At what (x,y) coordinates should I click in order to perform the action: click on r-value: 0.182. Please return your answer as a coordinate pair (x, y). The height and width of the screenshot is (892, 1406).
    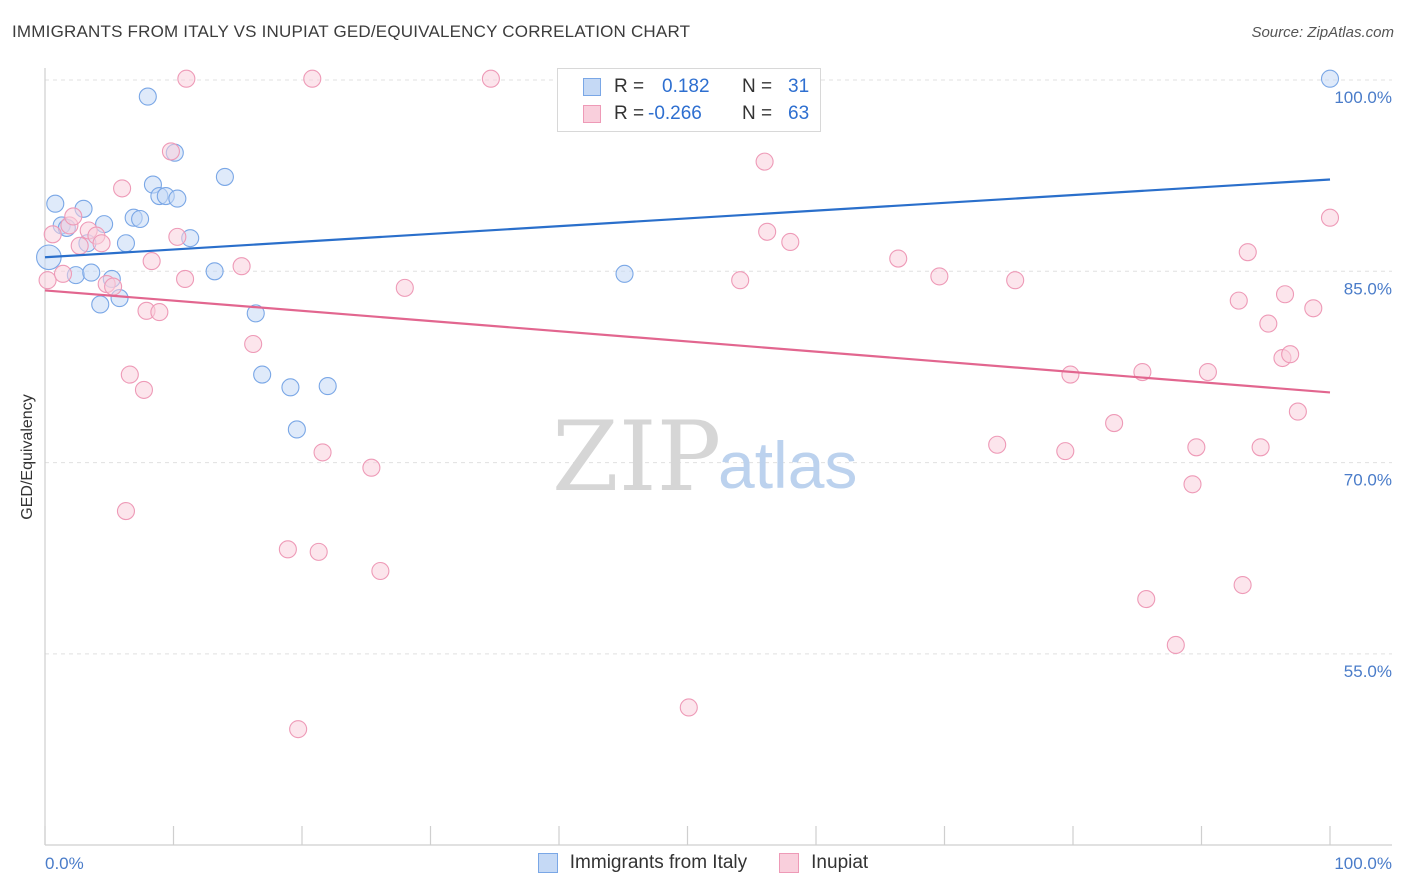
    Looking at the image, I should click on (686, 86).